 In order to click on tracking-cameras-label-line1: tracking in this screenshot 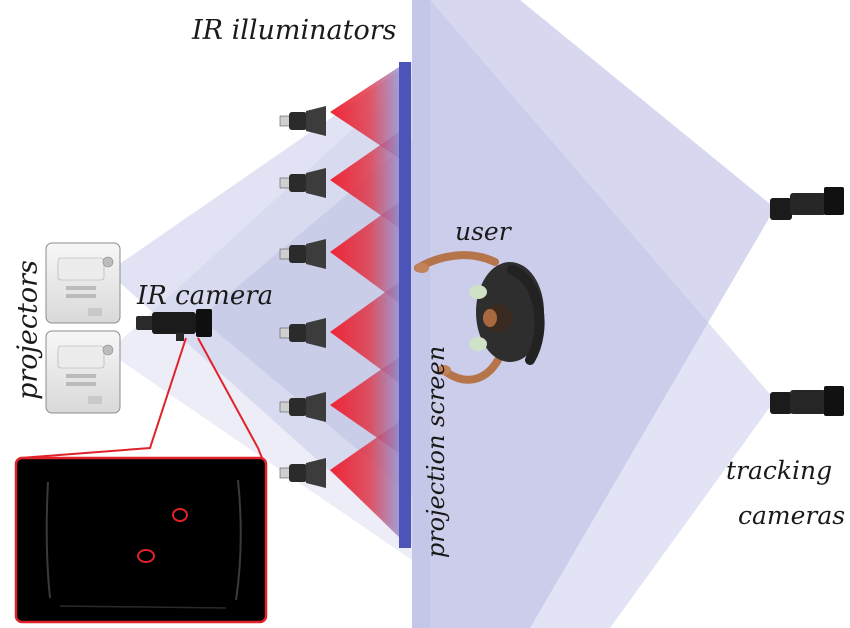, I will do `click(779, 470)`.